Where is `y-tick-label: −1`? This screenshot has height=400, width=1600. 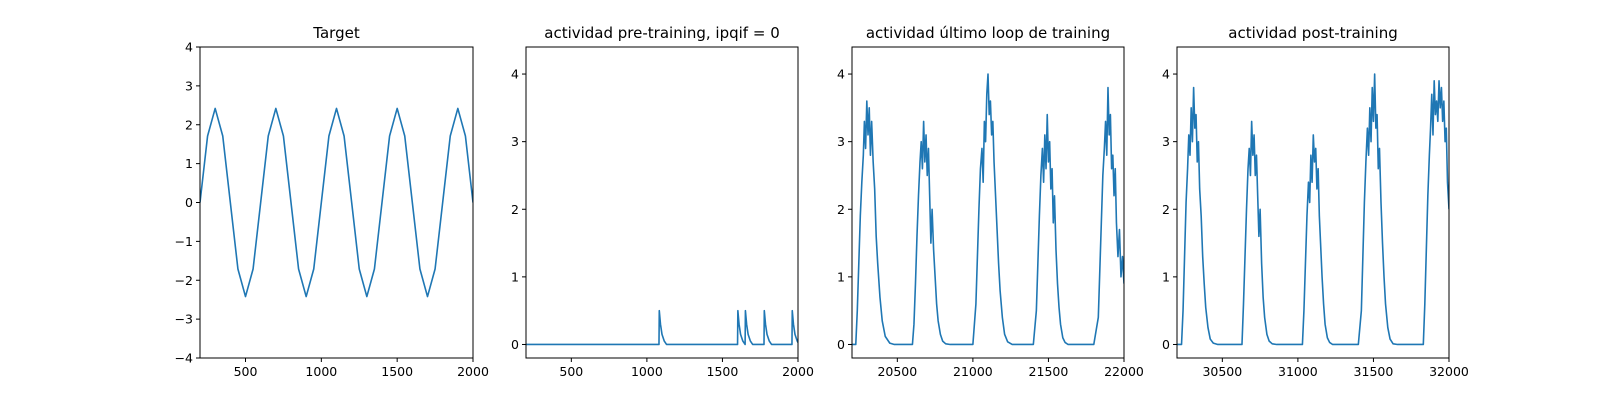 y-tick-label: −1 is located at coordinates (184, 241).